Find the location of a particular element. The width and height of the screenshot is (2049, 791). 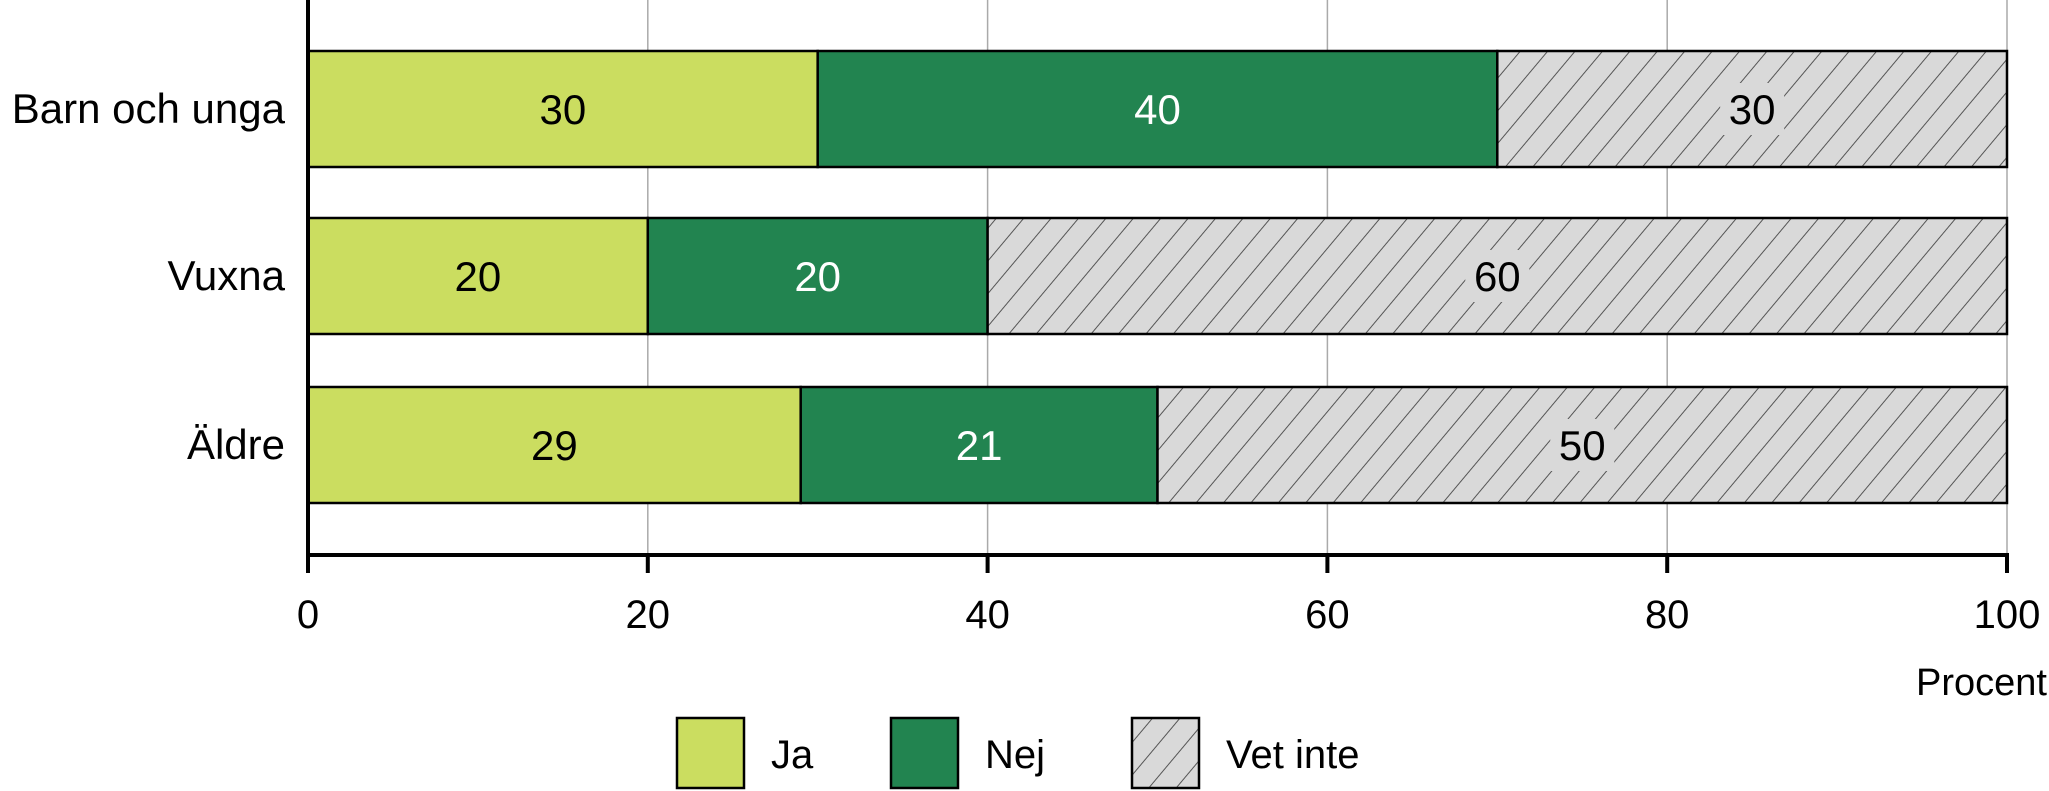

legend-label: Ja is located at coordinates (792, 755).